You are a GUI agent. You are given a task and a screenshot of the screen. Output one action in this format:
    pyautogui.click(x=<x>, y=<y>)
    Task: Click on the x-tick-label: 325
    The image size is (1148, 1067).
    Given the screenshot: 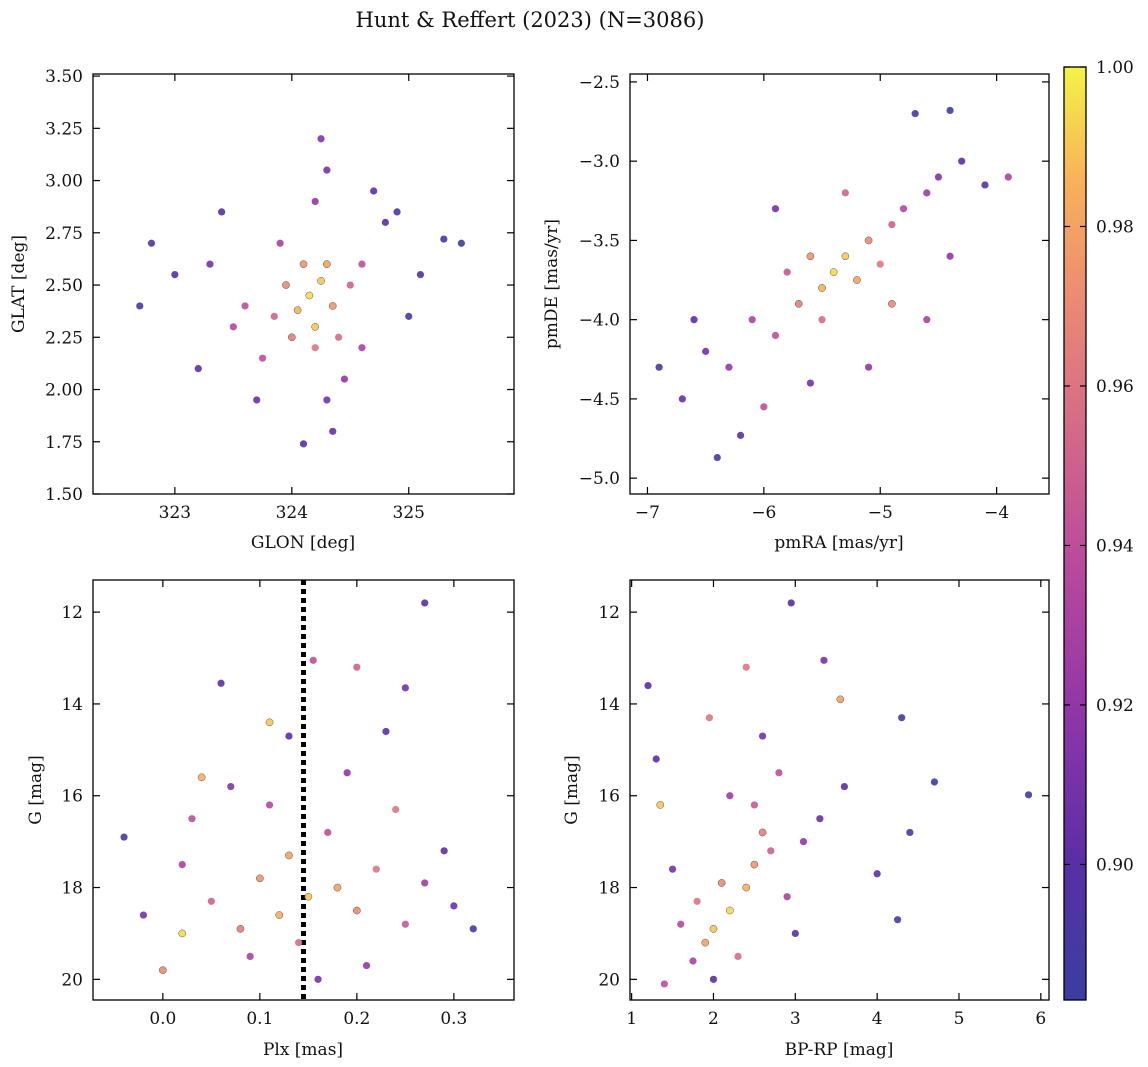 What is the action you would take?
    pyautogui.click(x=409, y=513)
    